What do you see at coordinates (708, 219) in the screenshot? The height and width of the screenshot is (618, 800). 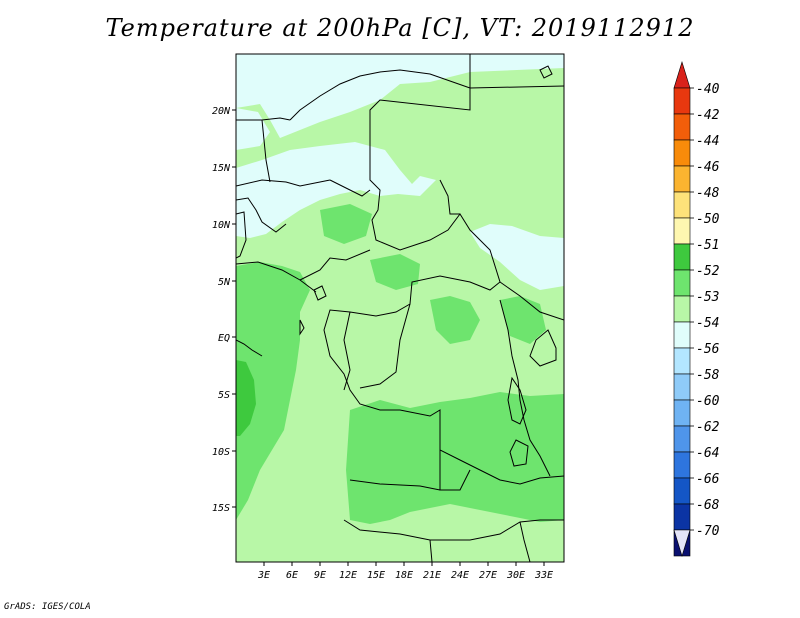 I see `colorbar-label: -50` at bounding box center [708, 219].